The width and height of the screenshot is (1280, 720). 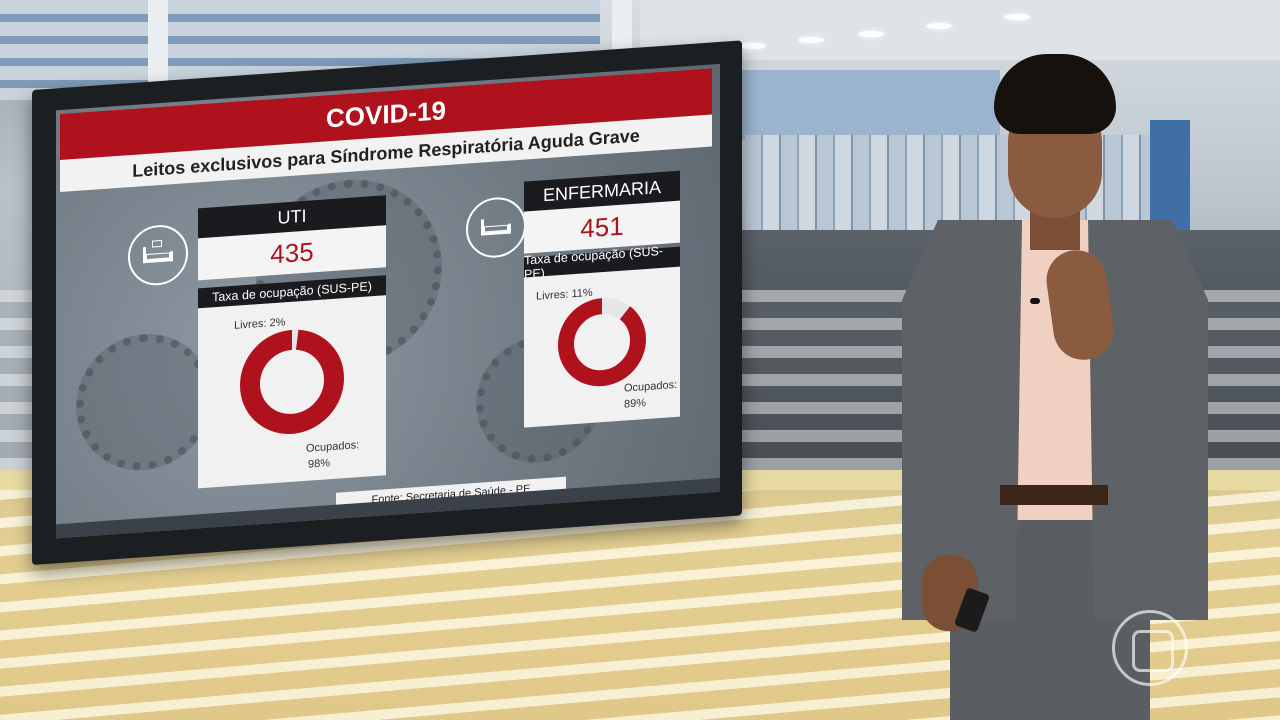 I want to click on pillar, so click(x=158, y=50).